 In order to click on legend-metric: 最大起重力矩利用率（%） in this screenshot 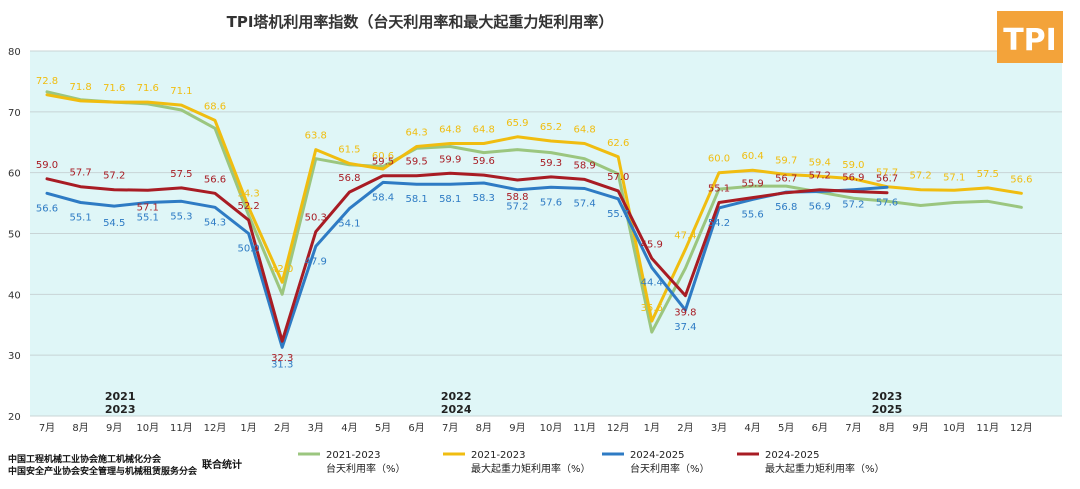, I will do `click(825, 468)`.